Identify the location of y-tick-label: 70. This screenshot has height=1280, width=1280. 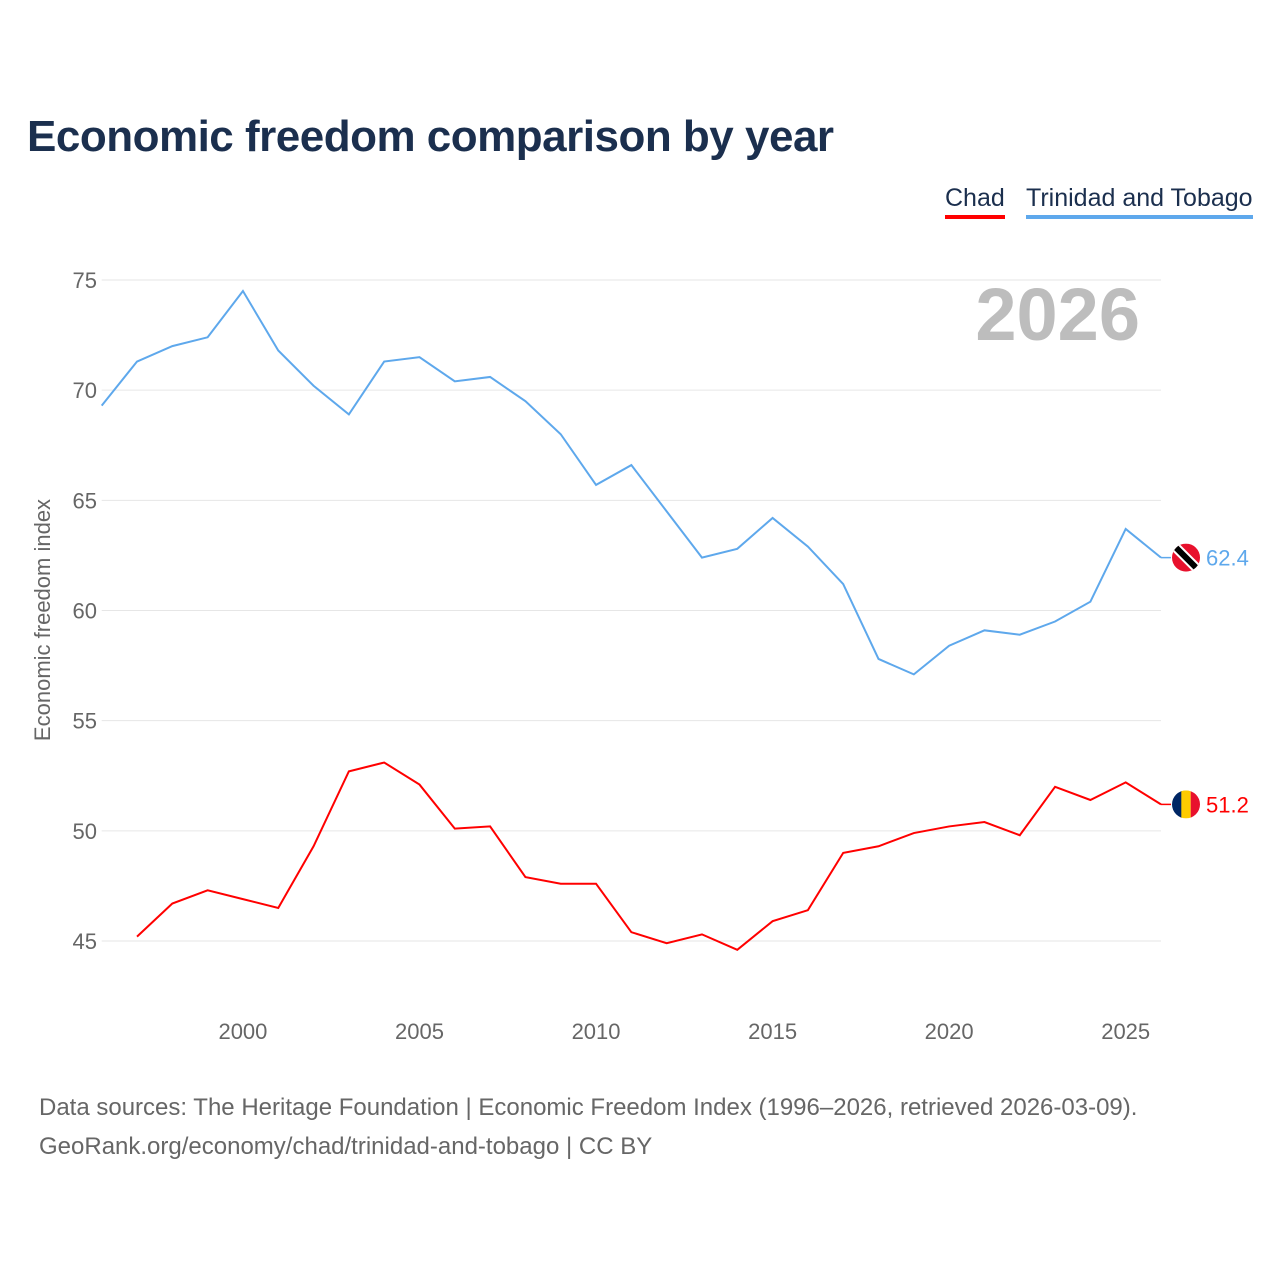
(85, 390).